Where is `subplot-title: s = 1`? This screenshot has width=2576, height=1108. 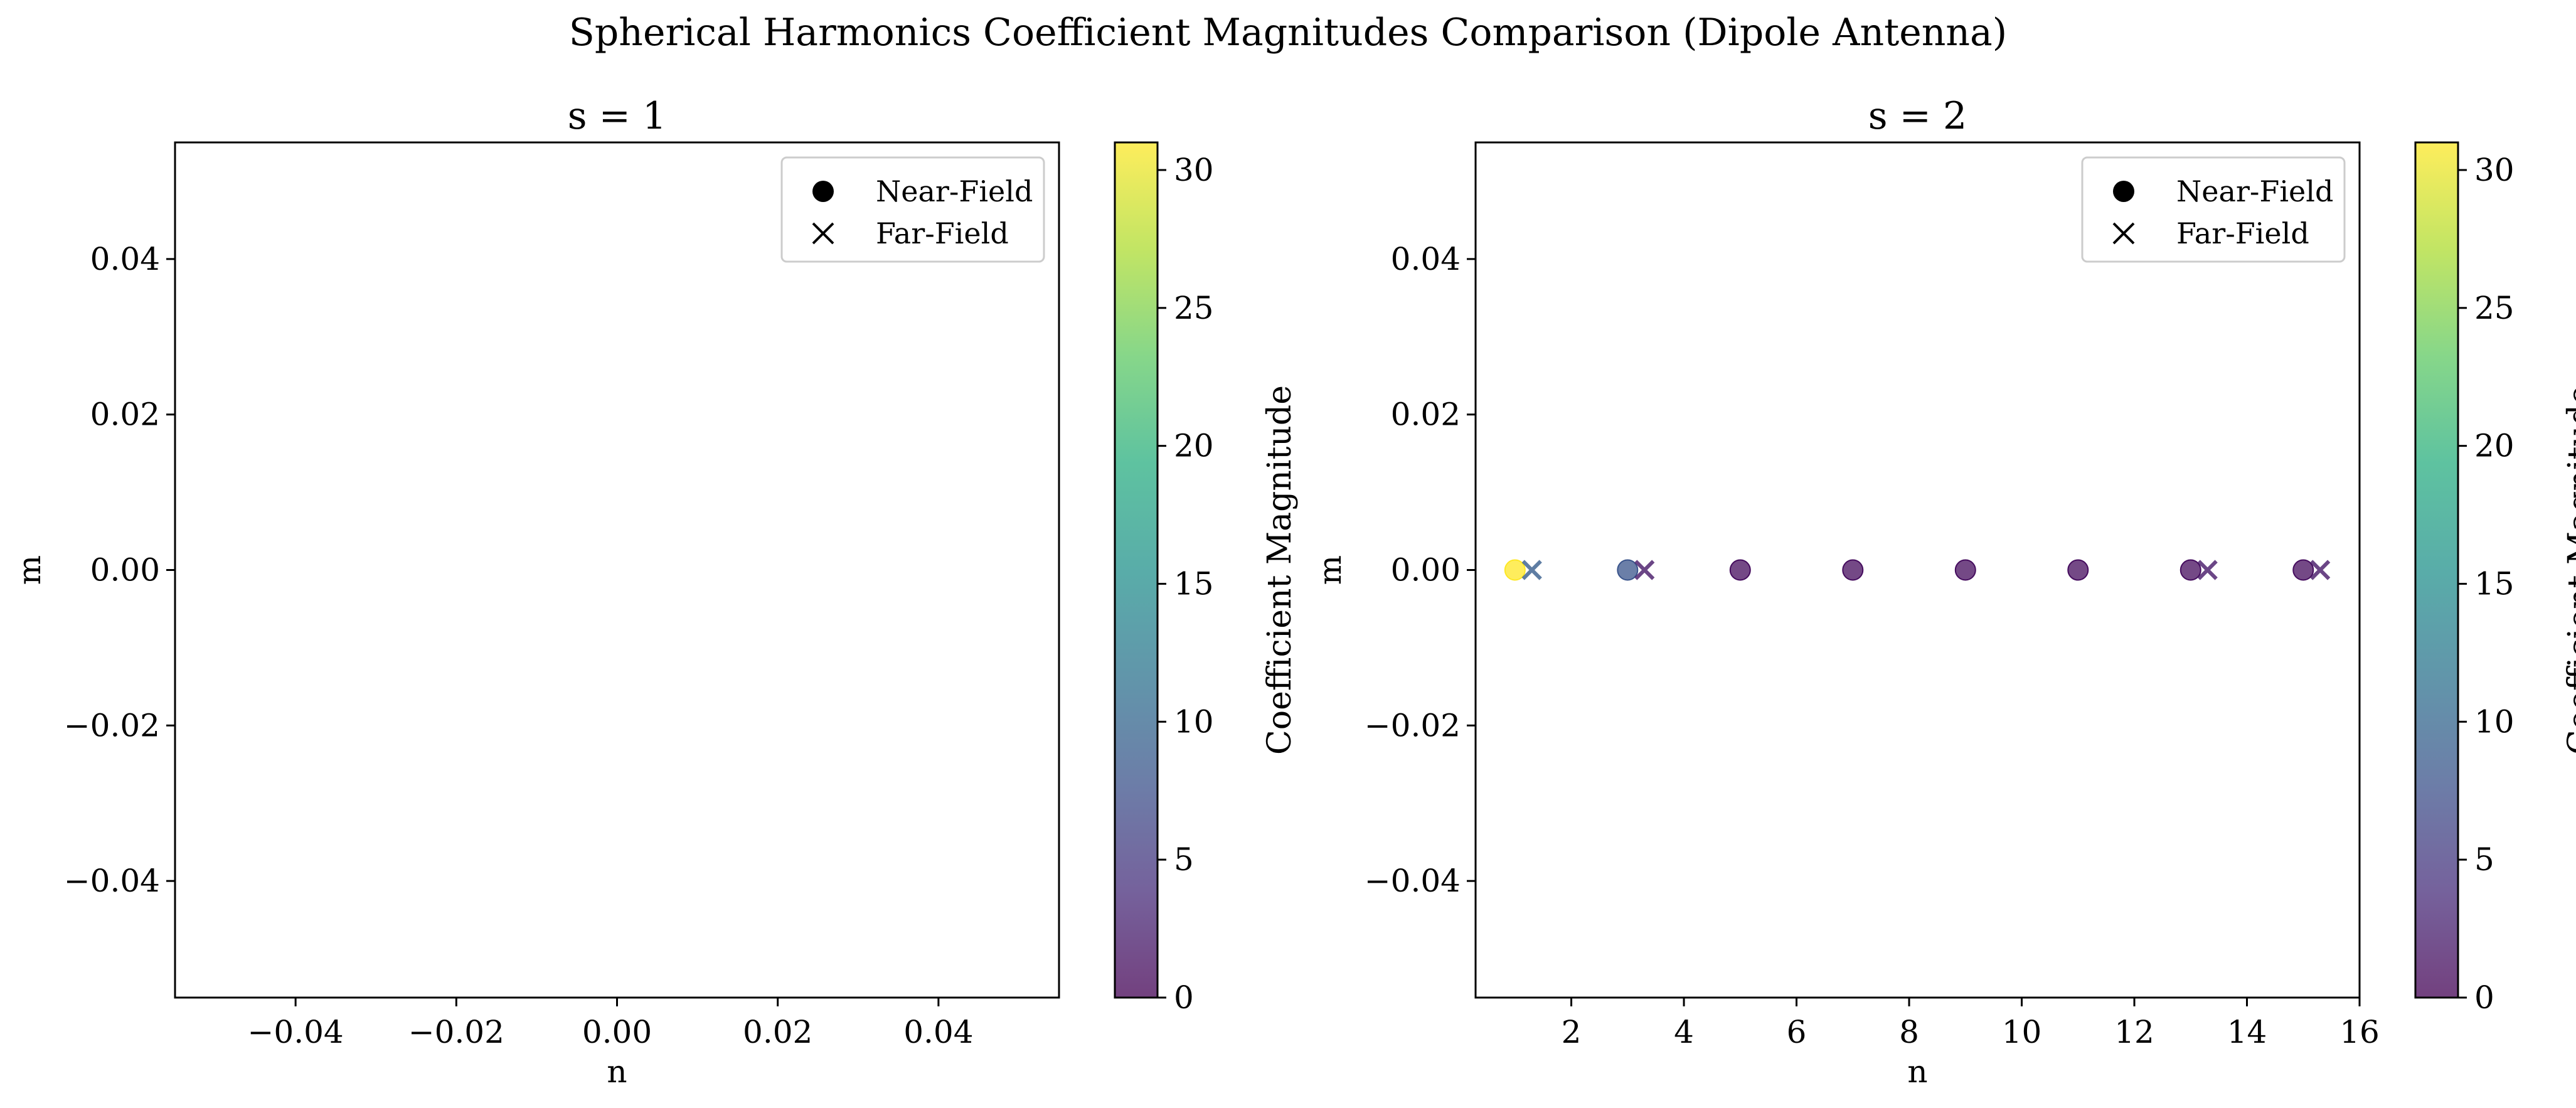
subplot-title: s = 1 is located at coordinates (617, 116).